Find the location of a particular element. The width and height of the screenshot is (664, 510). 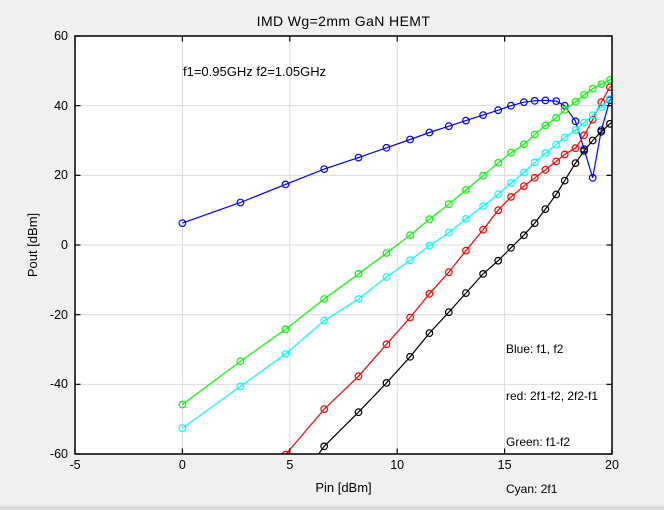

legend-line-red: red: 2f1-f2, 2f2-f1 is located at coordinates (552, 395).